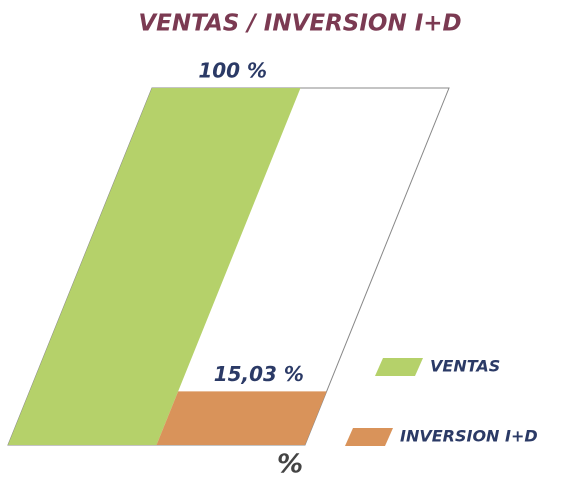 This screenshot has width=562, height=478. What do you see at coordinates (299, 24) in the screenshot?
I see `chart-title: VENTAS / INVERSION I+D` at bounding box center [299, 24].